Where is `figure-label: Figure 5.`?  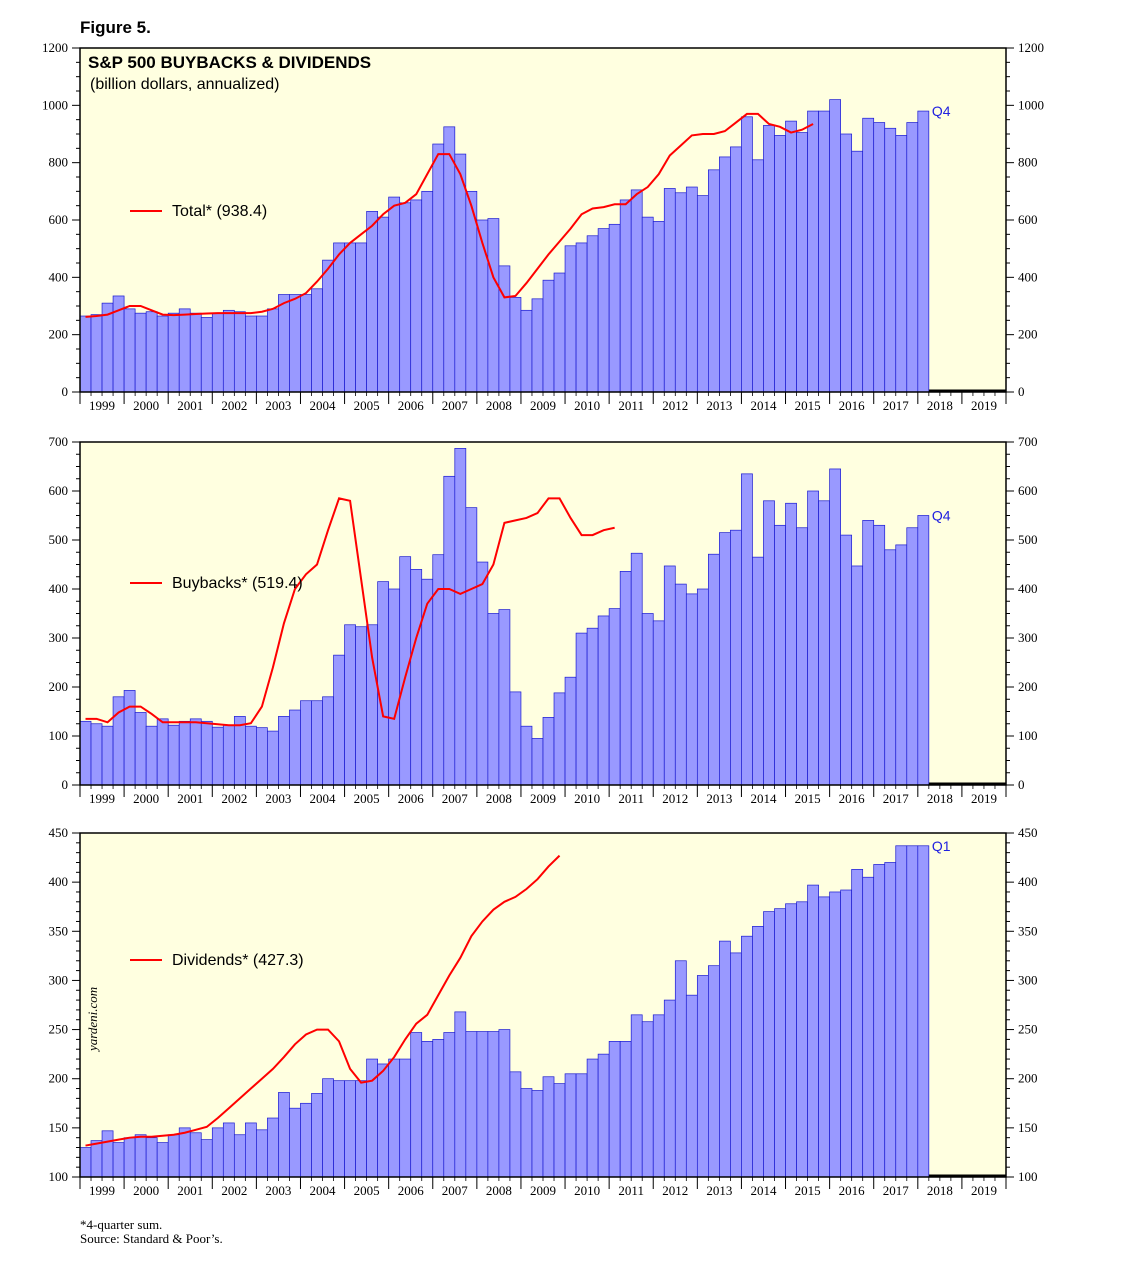 figure-label: Figure 5. is located at coordinates (115, 27).